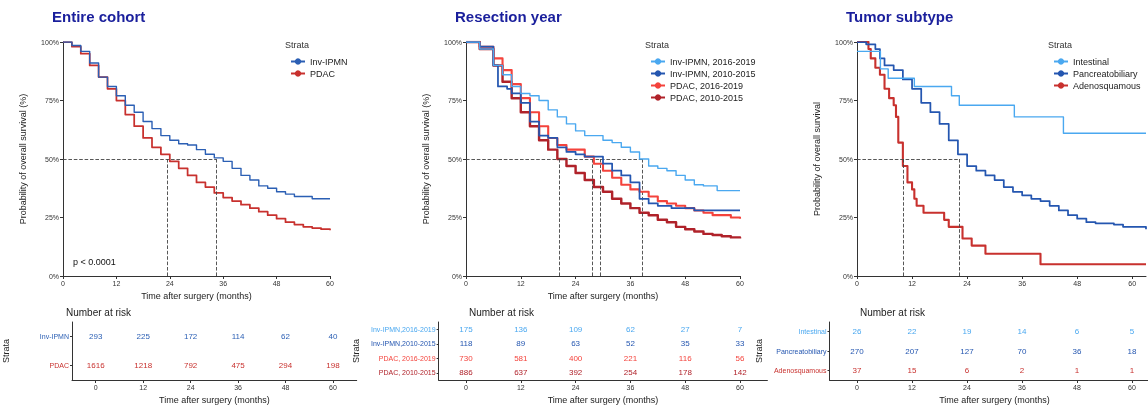 The height and width of the screenshot is (412, 1148). Describe the element at coordinates (713, 61) in the screenshot. I see `legend-label: Inv-IPMN, 2016-2019` at that location.